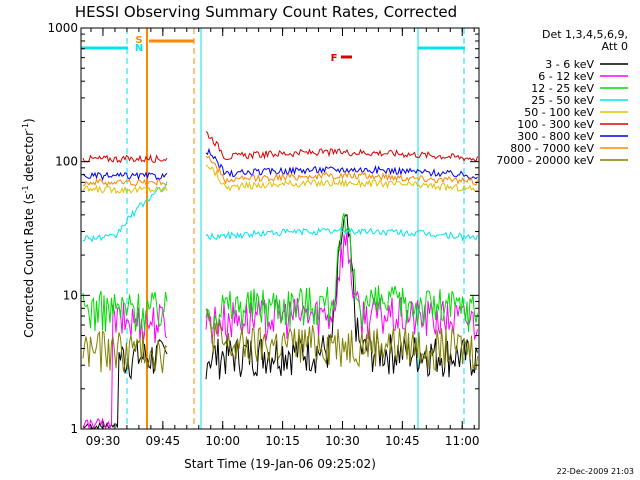 The image size is (640, 480). What do you see at coordinates (163, 441) in the screenshot?
I see `x-tick-label: 09:45` at bounding box center [163, 441].